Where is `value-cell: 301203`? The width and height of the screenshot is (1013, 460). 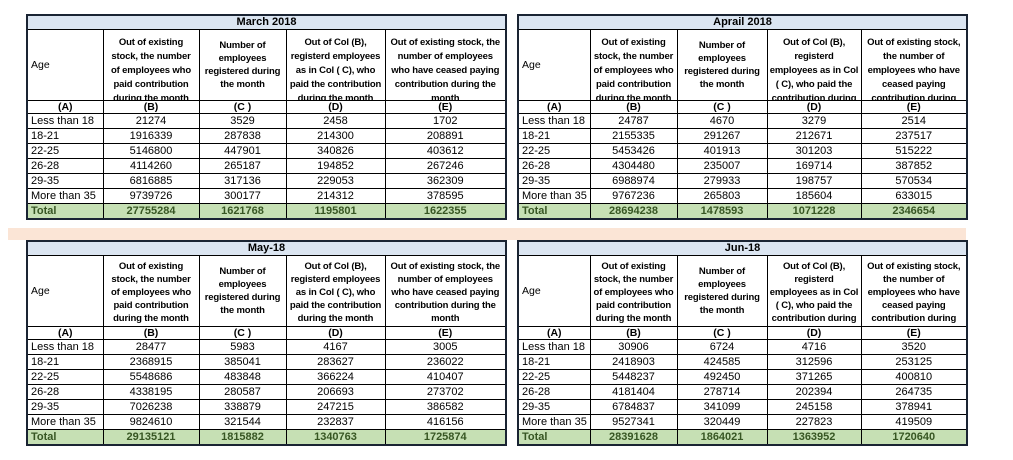 value-cell: 301203 is located at coordinates (814, 151).